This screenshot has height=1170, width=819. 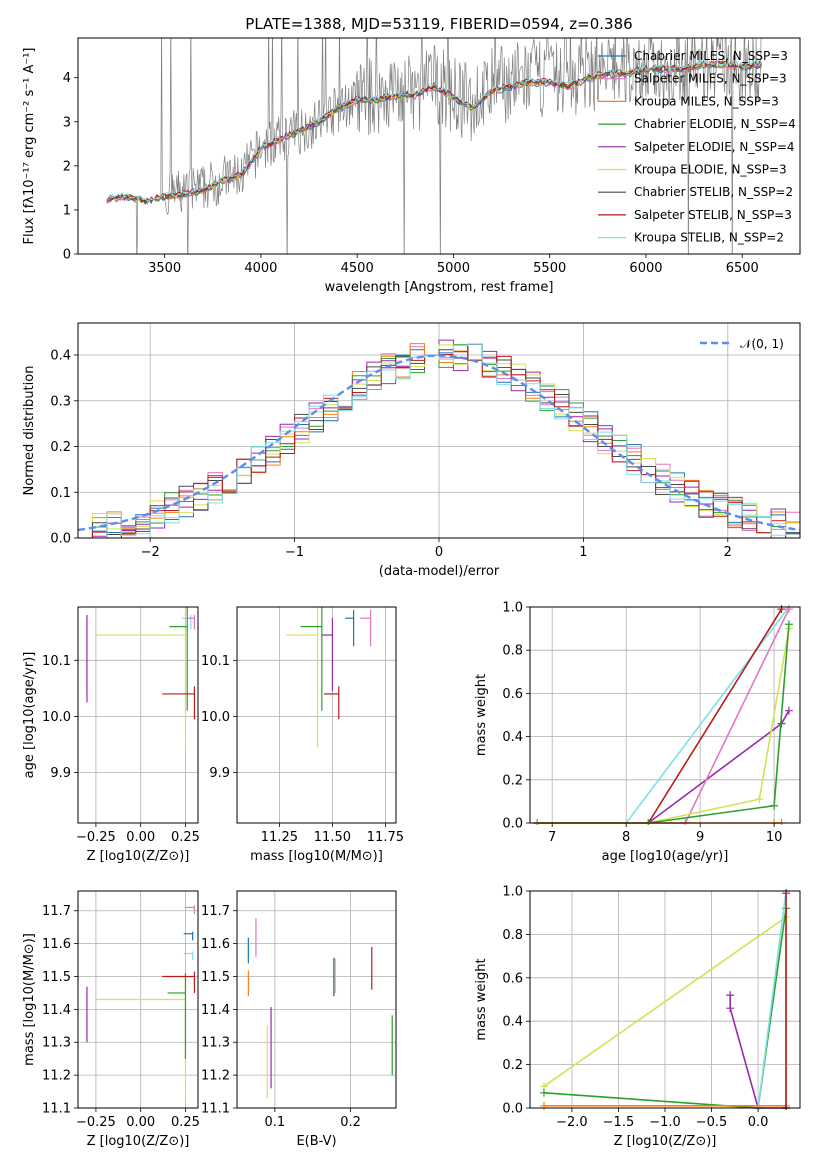 What do you see at coordinates (512, 651) in the screenshot?
I see `y-tick-label: 0.8` at bounding box center [512, 651].